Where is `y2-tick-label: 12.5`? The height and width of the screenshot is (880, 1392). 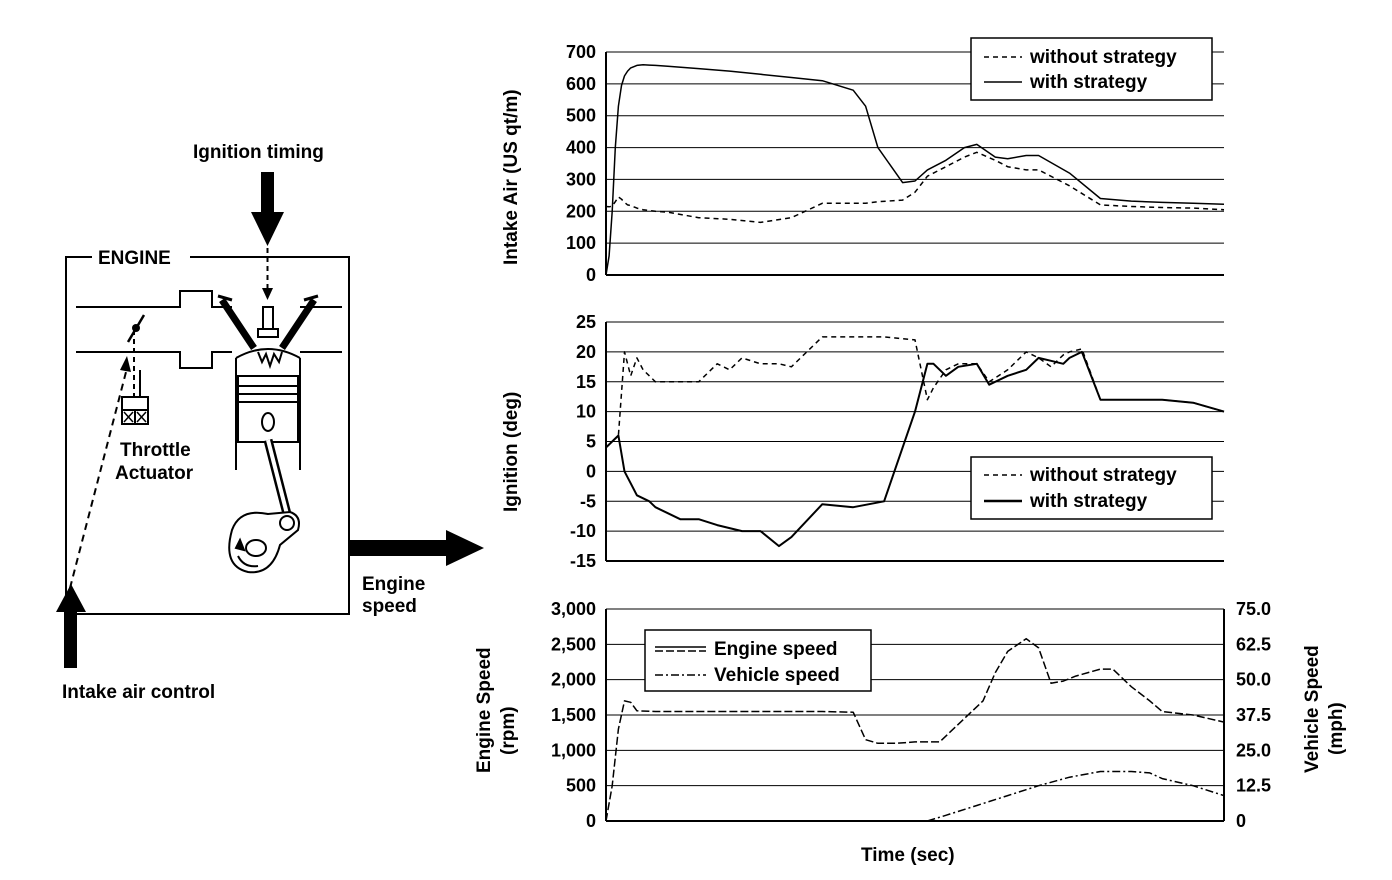
y2-tick-label: 12.5 is located at coordinates (1253, 786).